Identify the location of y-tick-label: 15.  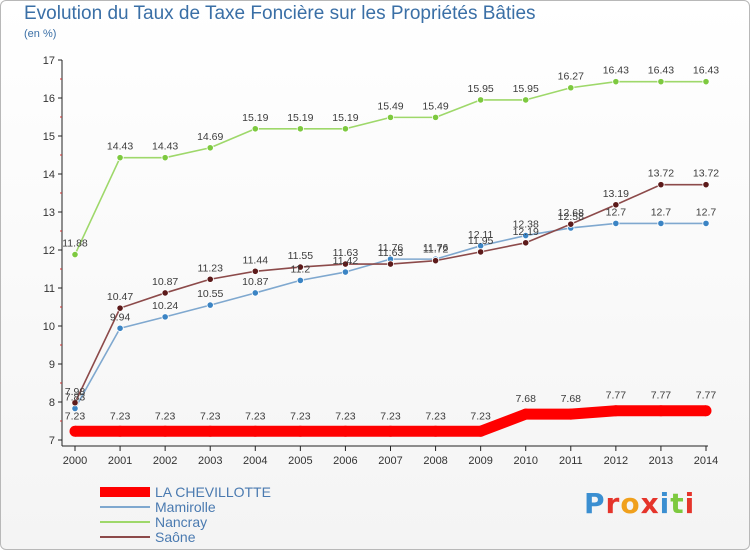
(49, 137).